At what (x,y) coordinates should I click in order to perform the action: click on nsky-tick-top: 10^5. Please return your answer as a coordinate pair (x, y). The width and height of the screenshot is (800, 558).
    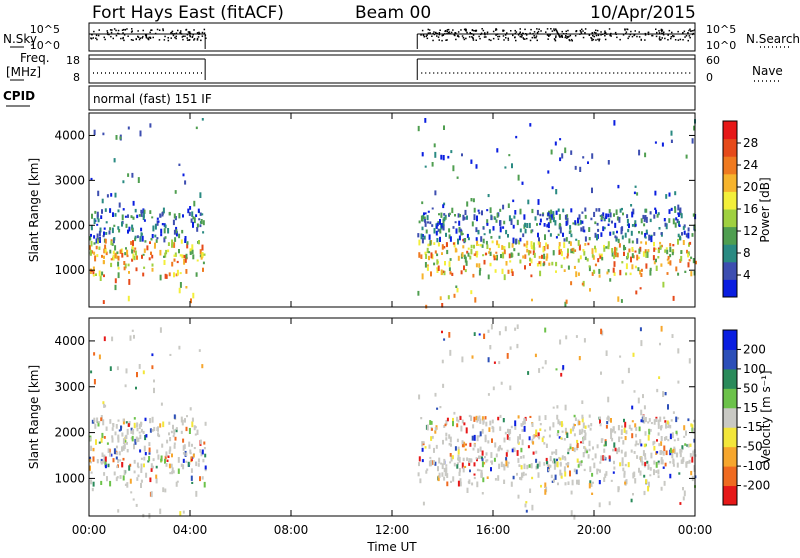
    Looking at the image, I should click on (45, 29).